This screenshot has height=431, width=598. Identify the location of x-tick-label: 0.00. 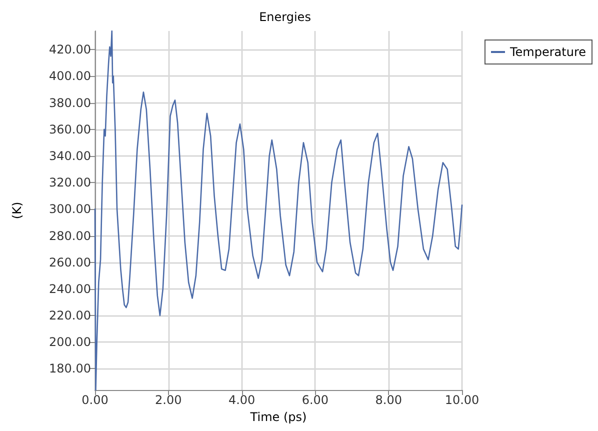
(95, 400).